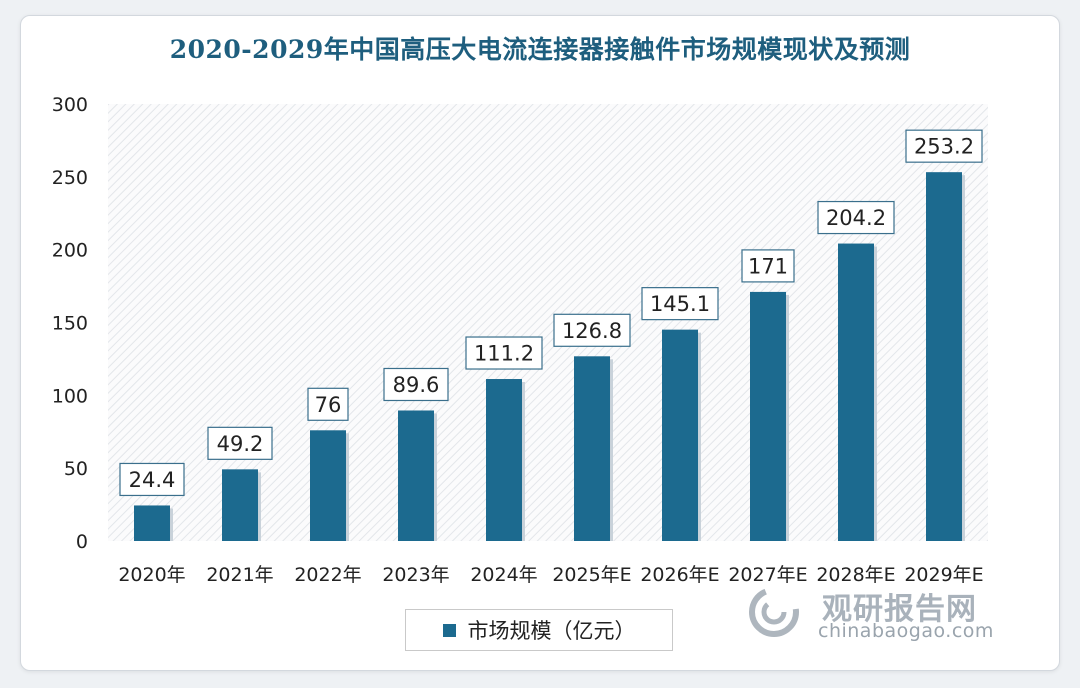 The image size is (1080, 688). I want to click on data-label: 145.1, so click(680, 304).